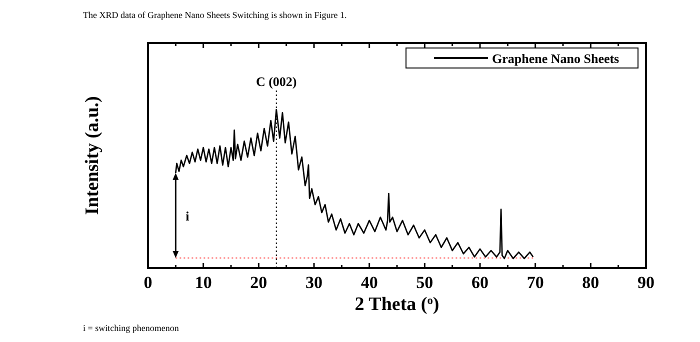 The image size is (700, 342). Describe the element at coordinates (369, 282) in the screenshot. I see `x-tick-label: 40` at that location.